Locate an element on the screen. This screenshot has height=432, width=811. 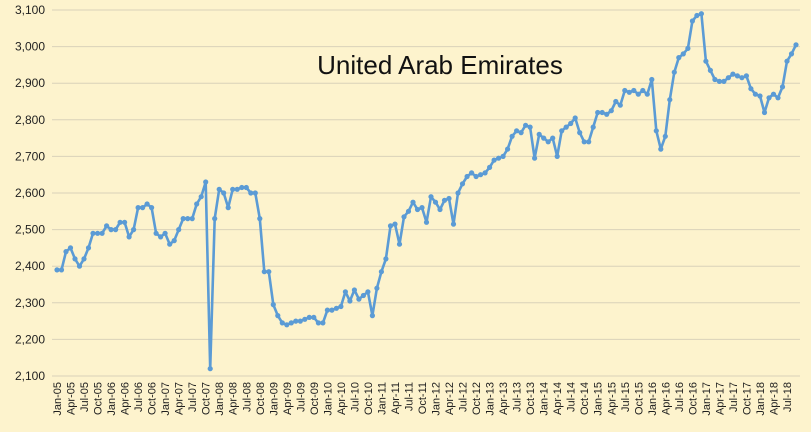
x-tick-label: Jan-15 is located at coordinates (599, 399).